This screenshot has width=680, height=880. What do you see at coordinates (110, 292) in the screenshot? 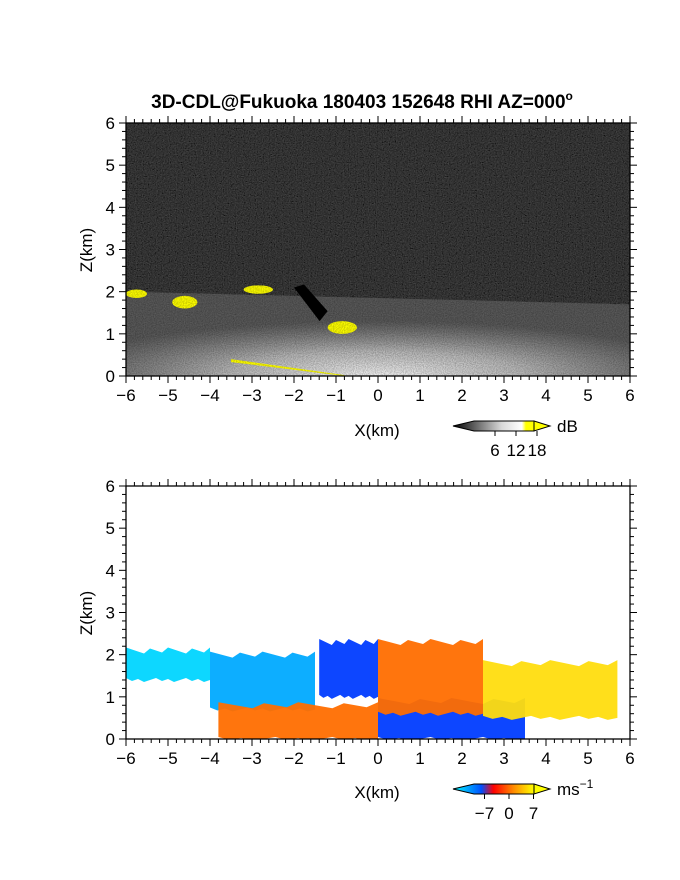
I see `snr-y-tick-label: 2` at bounding box center [110, 292].